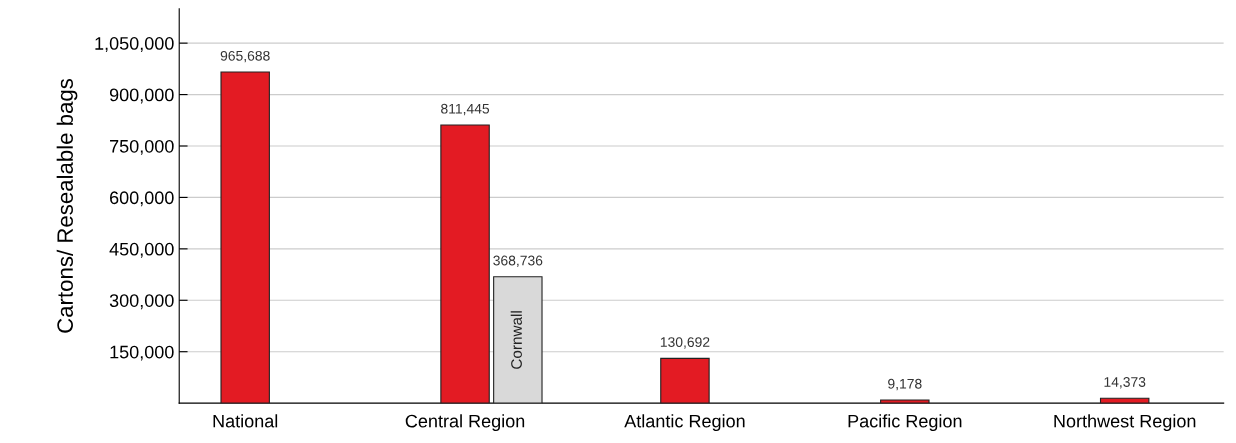  Describe the element at coordinates (905, 384) in the screenshot. I see `data-label: 9,178` at that location.